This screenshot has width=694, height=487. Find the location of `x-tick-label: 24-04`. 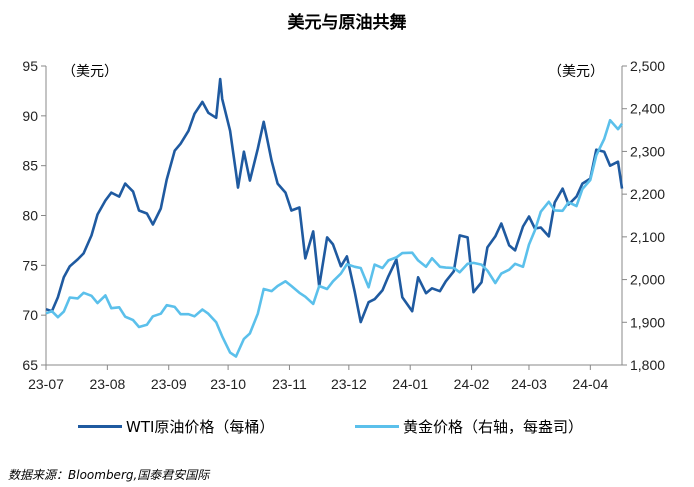

x-tick-label: 24-04 is located at coordinates (590, 384).